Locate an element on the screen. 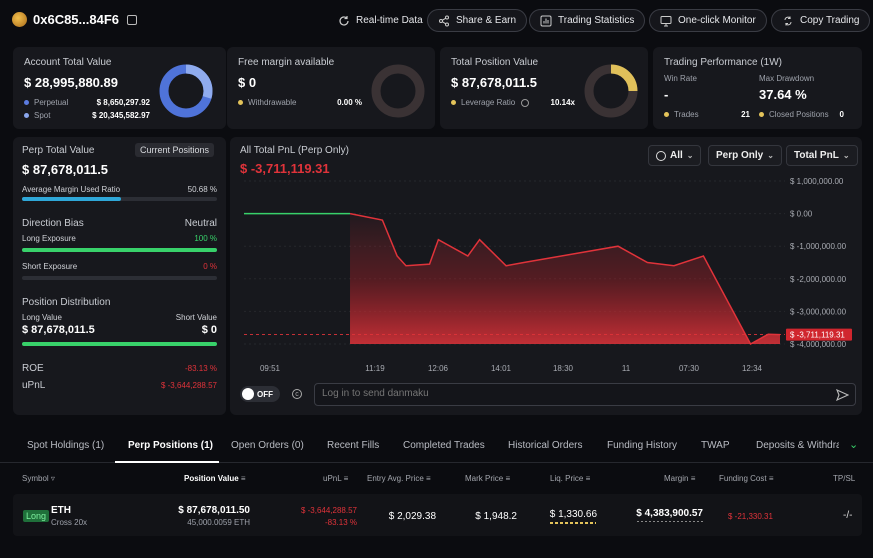 The width and height of the screenshot is (873, 558). pnl-type-dropdown: Total PnL ⌄ is located at coordinates (822, 155).